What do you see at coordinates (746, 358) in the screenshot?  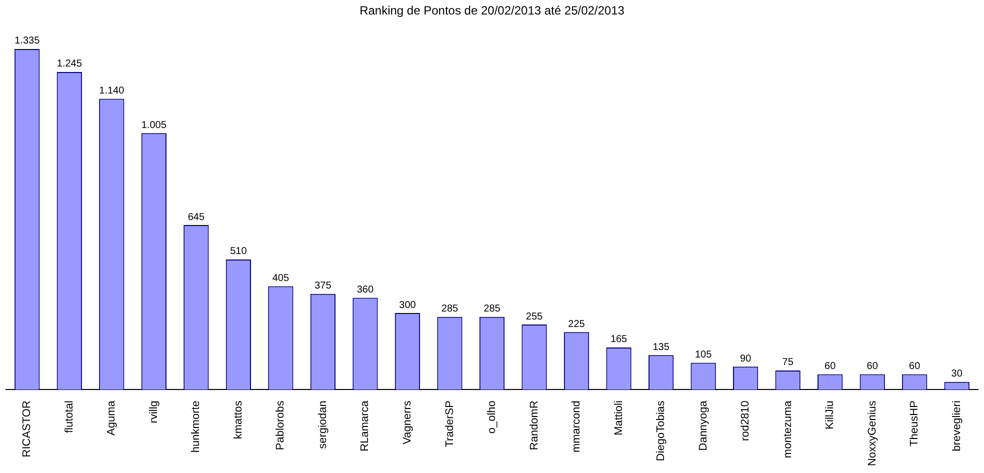 I see `data-label: 90` at bounding box center [746, 358].